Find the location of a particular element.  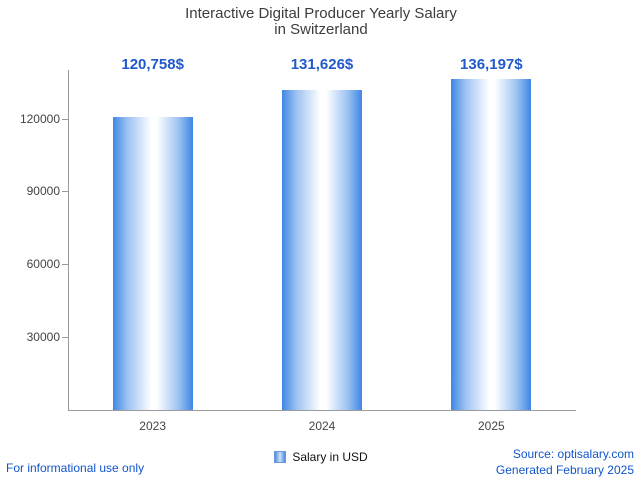

footer-source-link: Source: optisalary.com is located at coordinates (573, 454).